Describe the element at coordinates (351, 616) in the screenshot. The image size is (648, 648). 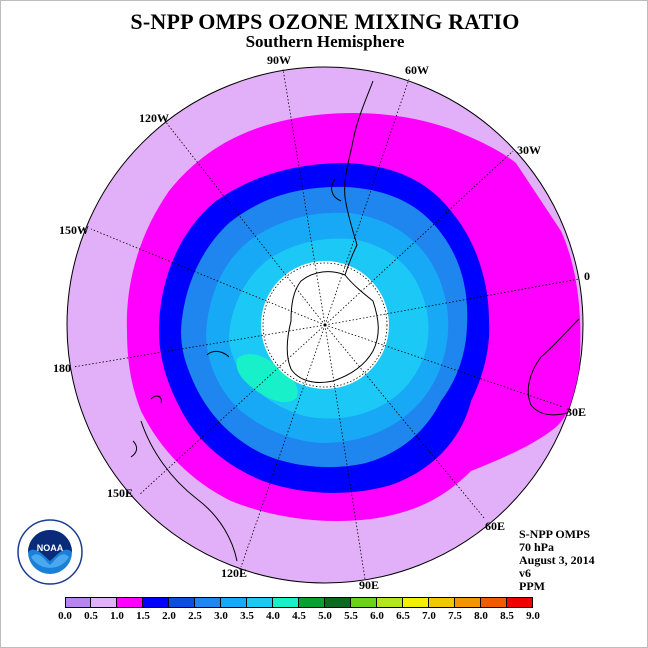
I see `colorbar-tick-label: 5.5` at that location.